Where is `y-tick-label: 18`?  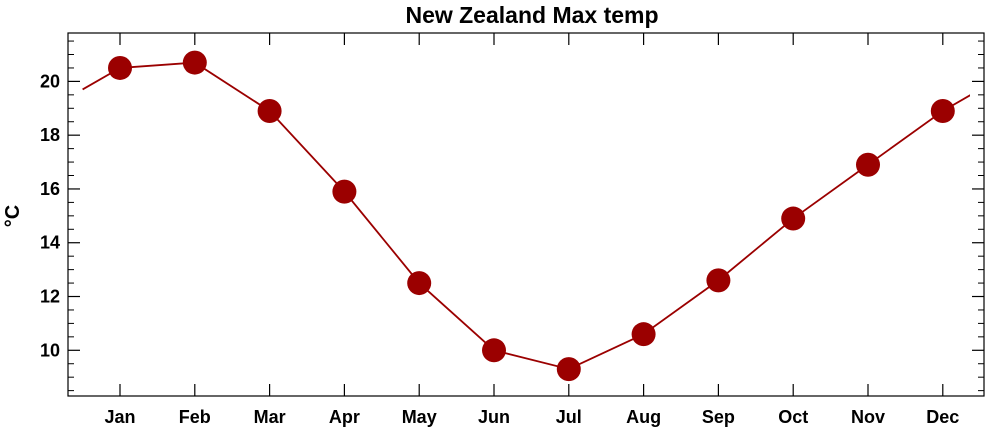 y-tick-label: 18 is located at coordinates (50, 135).